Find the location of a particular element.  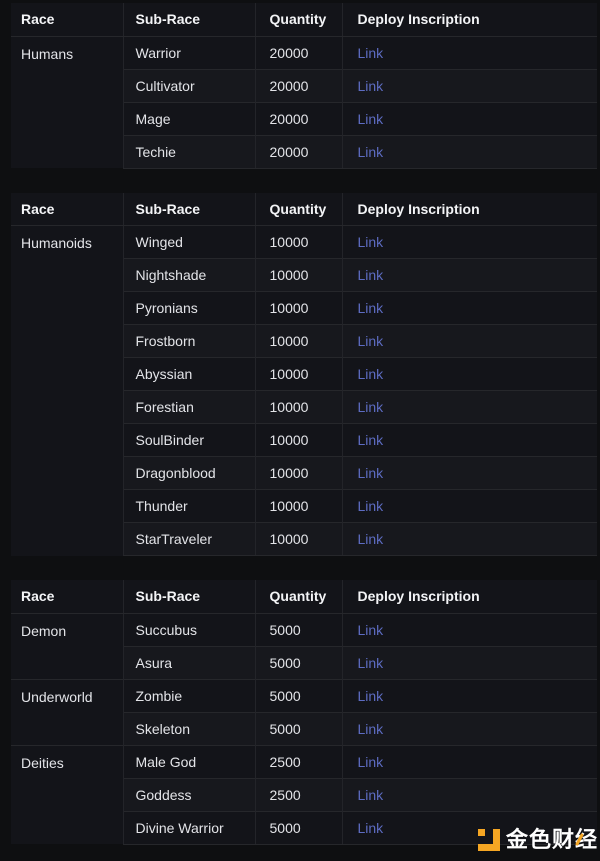

table-row: Divine Warrior 5000 Link is located at coordinates (304, 827).